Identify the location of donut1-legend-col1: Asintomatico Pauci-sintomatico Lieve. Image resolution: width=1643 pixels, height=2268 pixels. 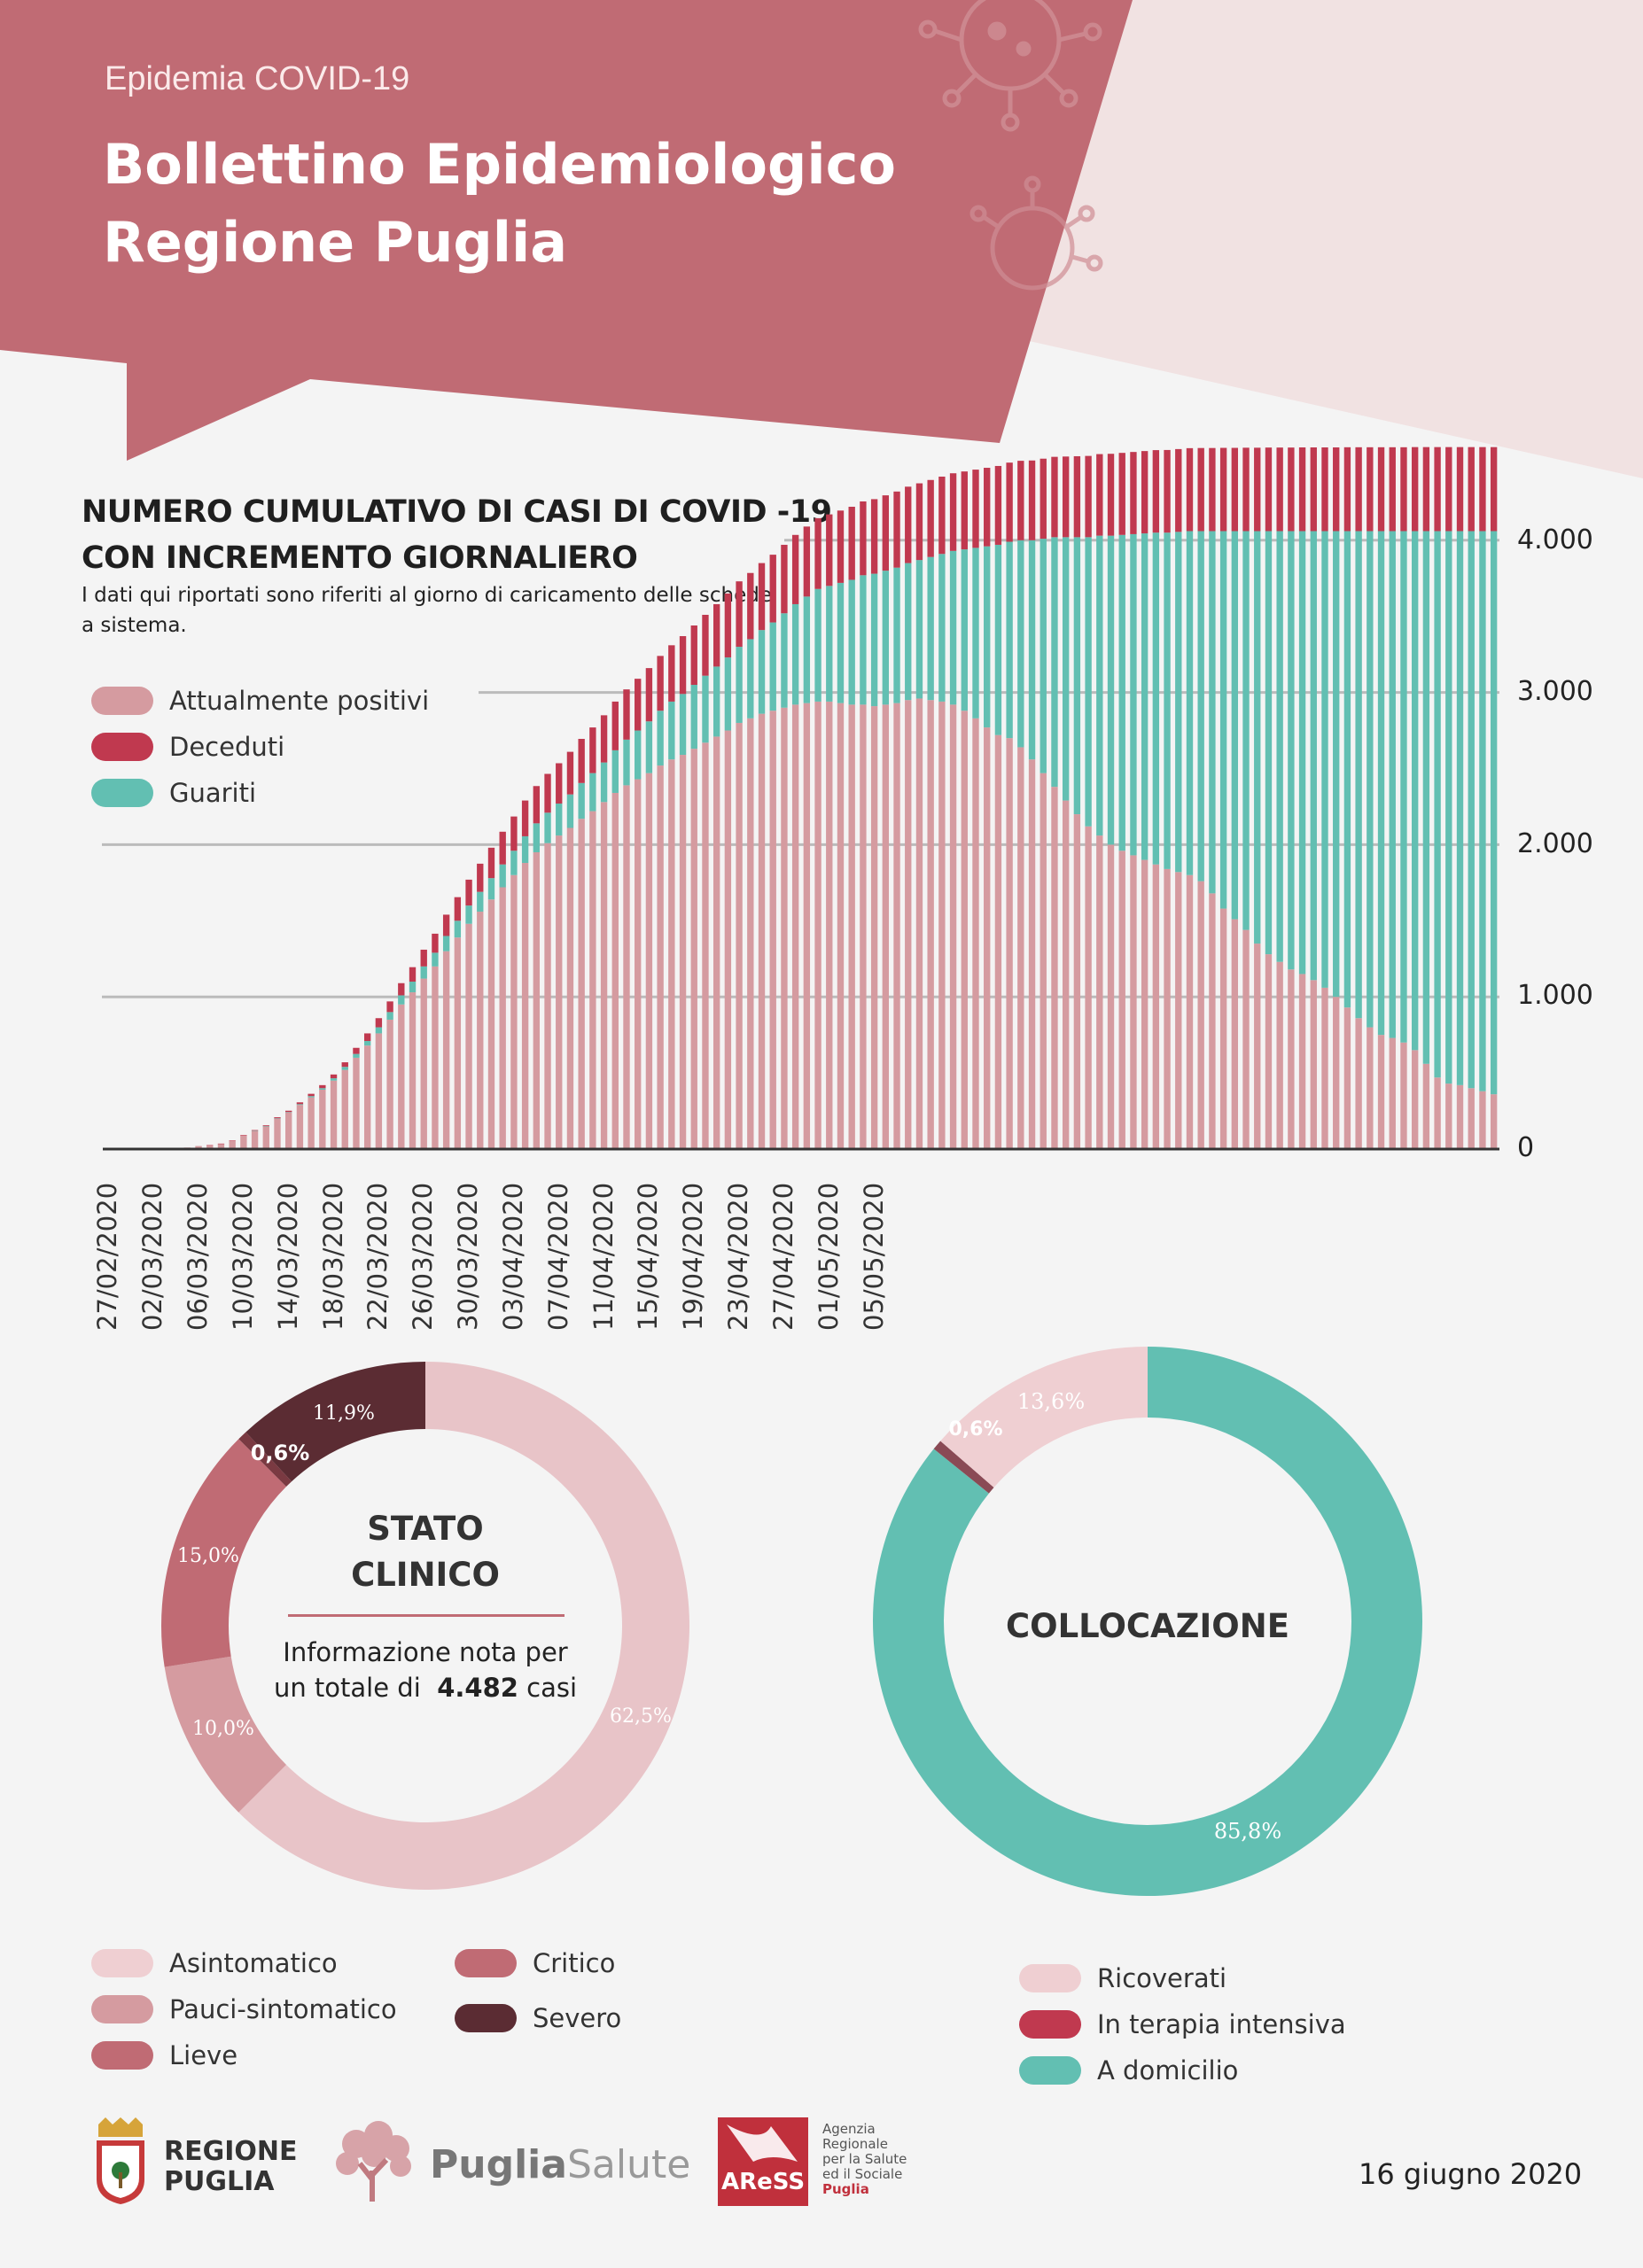
(244, 2009).